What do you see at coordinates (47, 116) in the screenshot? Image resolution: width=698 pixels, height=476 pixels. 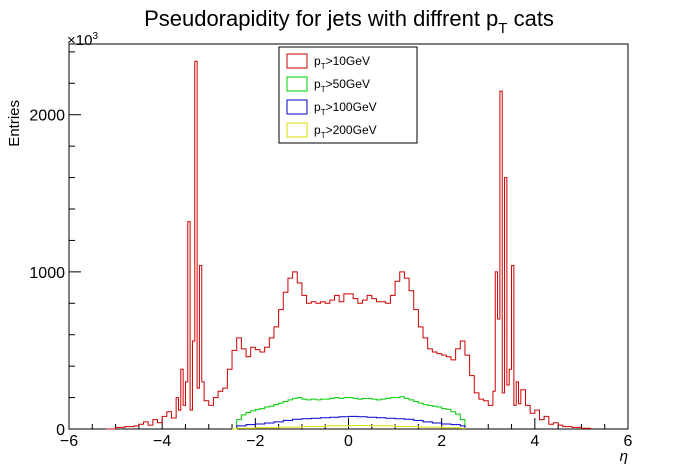 I see `y-tick-label: 2000` at bounding box center [47, 116].